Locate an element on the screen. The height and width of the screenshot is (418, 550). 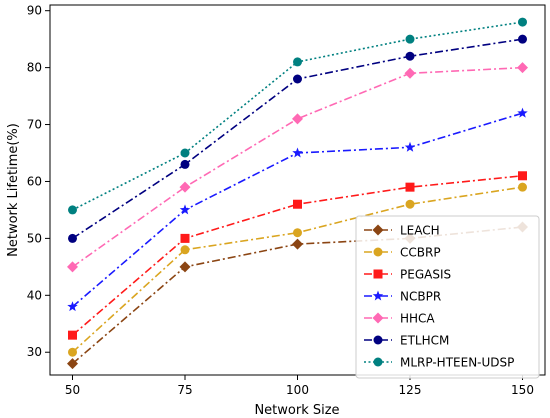
x-axis-ticks: 50 75 100 125 150 is located at coordinates (299, 386).